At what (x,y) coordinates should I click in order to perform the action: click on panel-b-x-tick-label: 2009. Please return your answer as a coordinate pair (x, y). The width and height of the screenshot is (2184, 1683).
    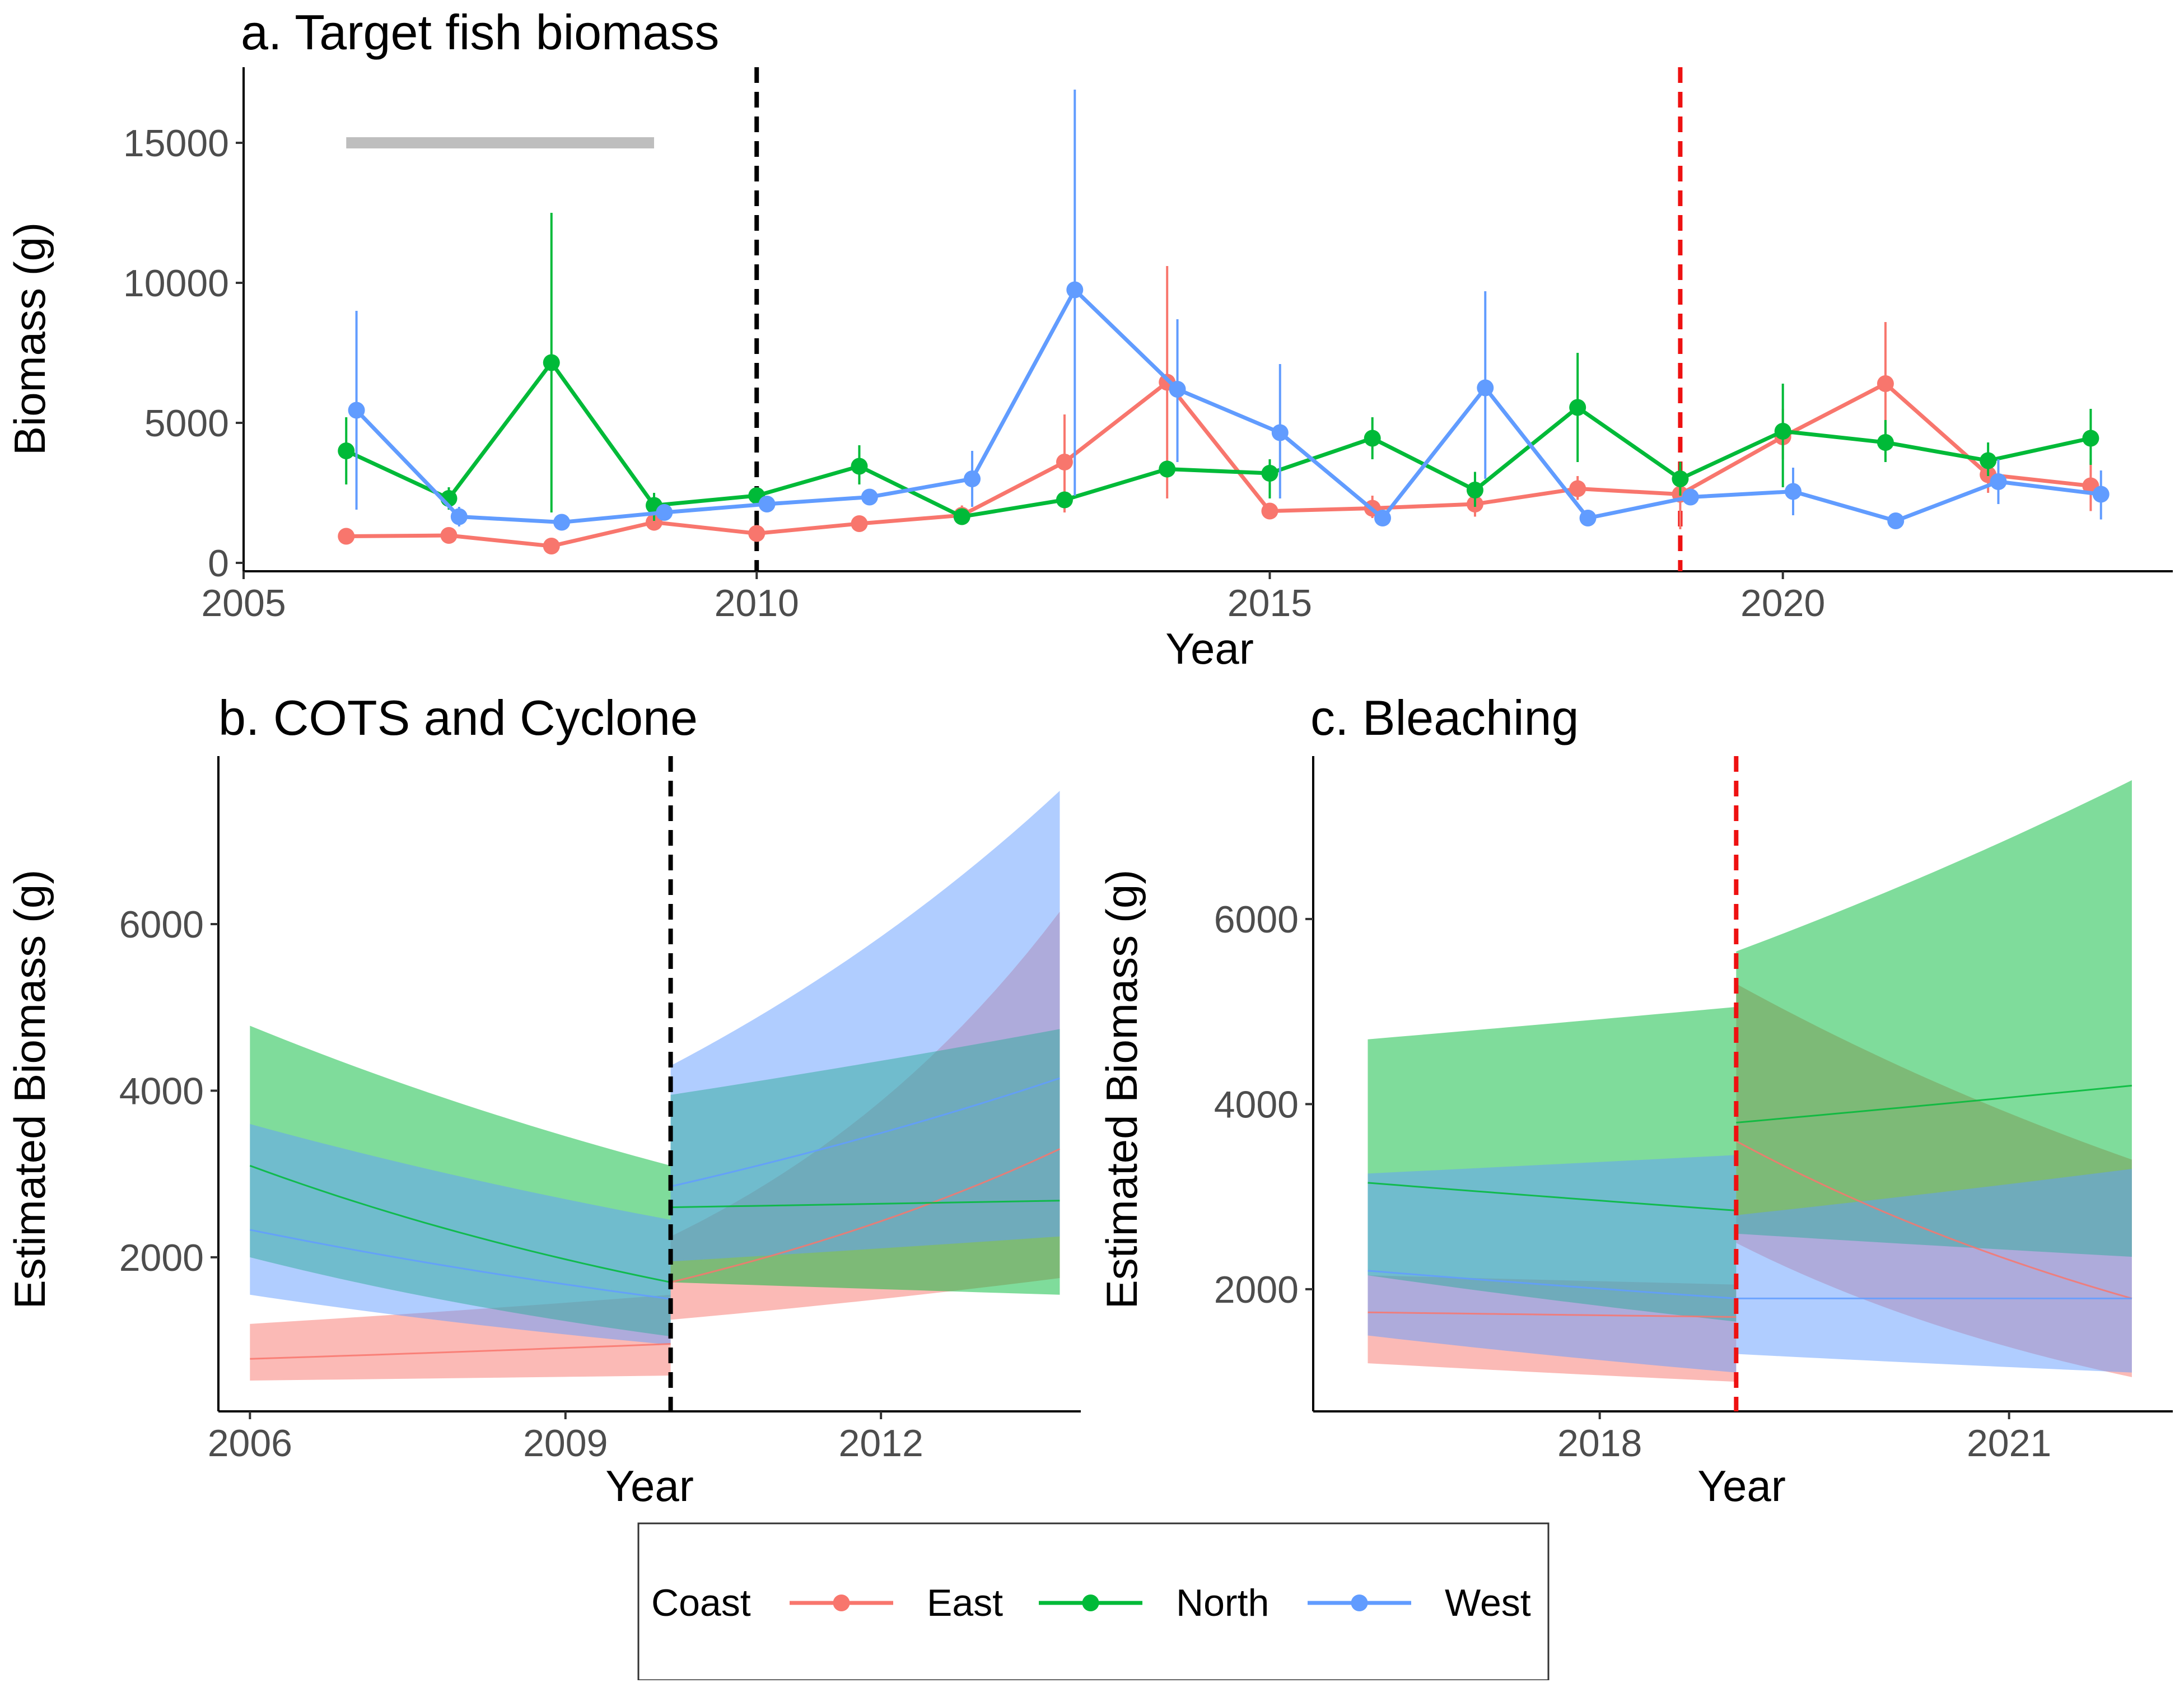
    Looking at the image, I should click on (566, 1443).